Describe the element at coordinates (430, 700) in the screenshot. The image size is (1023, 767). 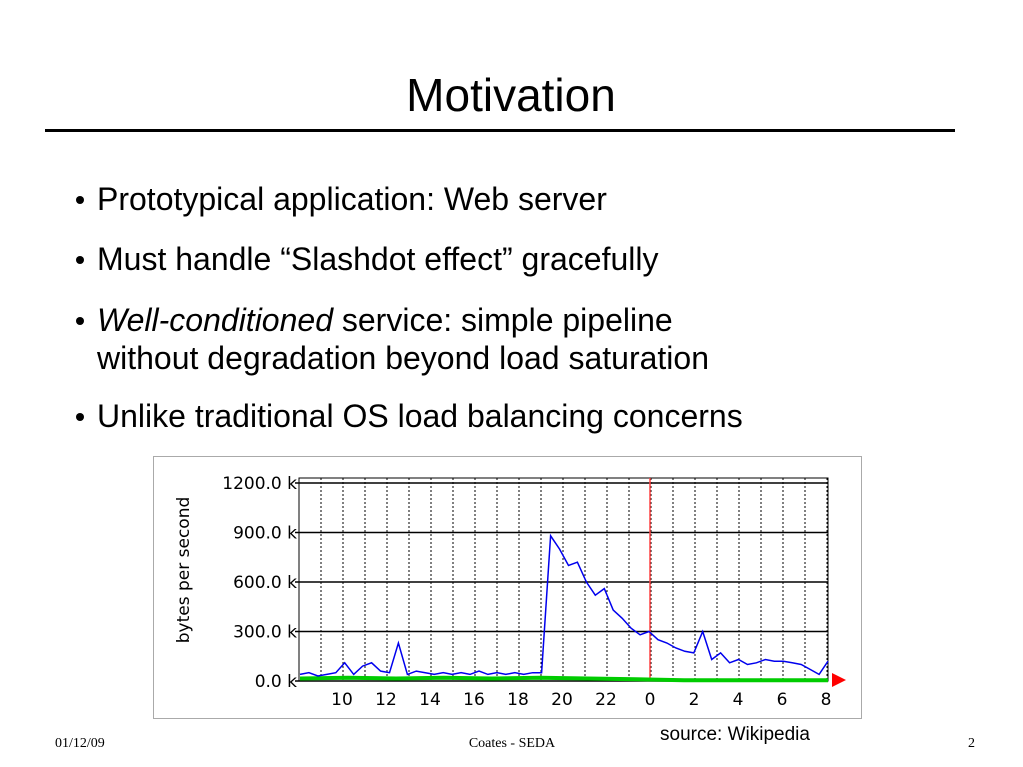
I see `x-tick-label: 14` at that location.